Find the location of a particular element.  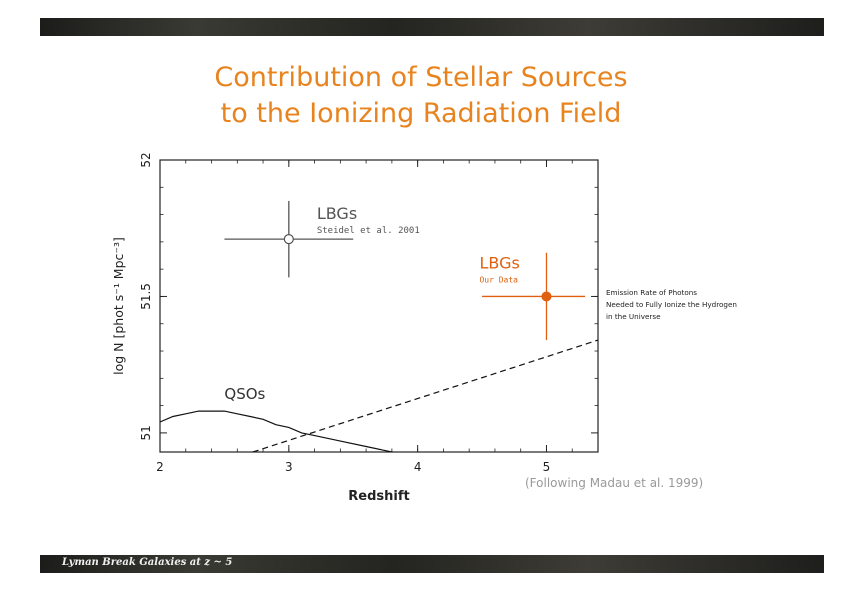

point-1-sublabel: Our Data is located at coordinates (498, 279).